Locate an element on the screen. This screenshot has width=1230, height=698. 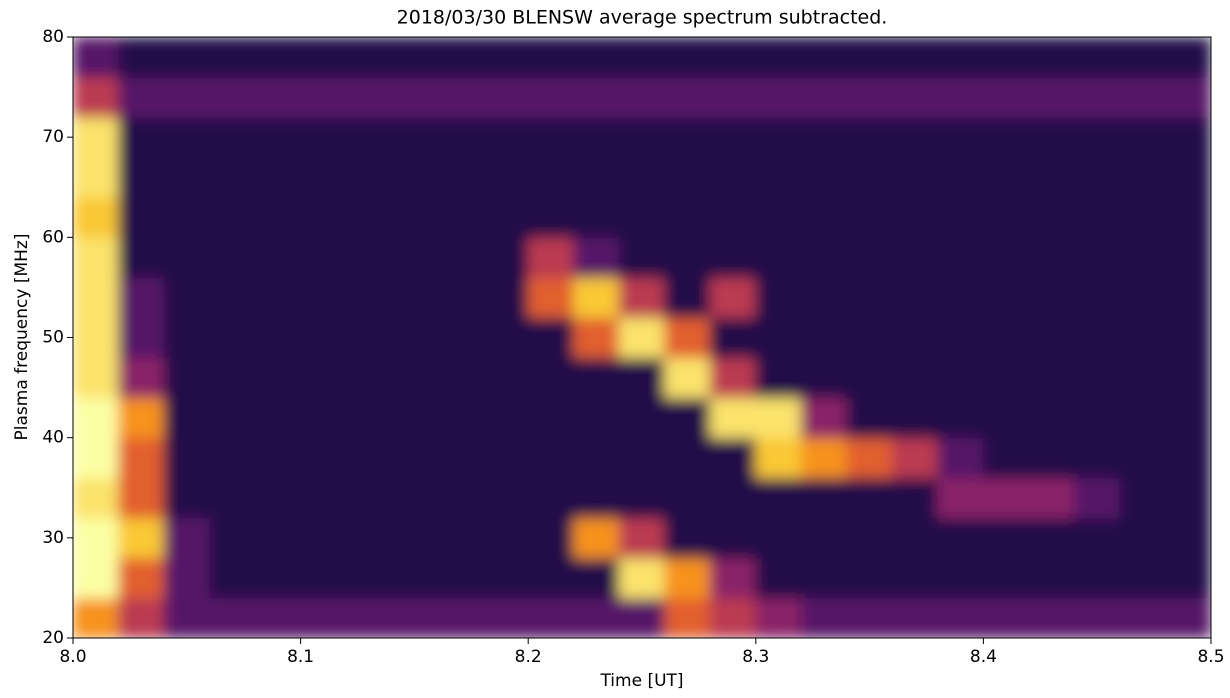
y-axis-label: Plasma frequency [MHz] is located at coordinates (22, 337).